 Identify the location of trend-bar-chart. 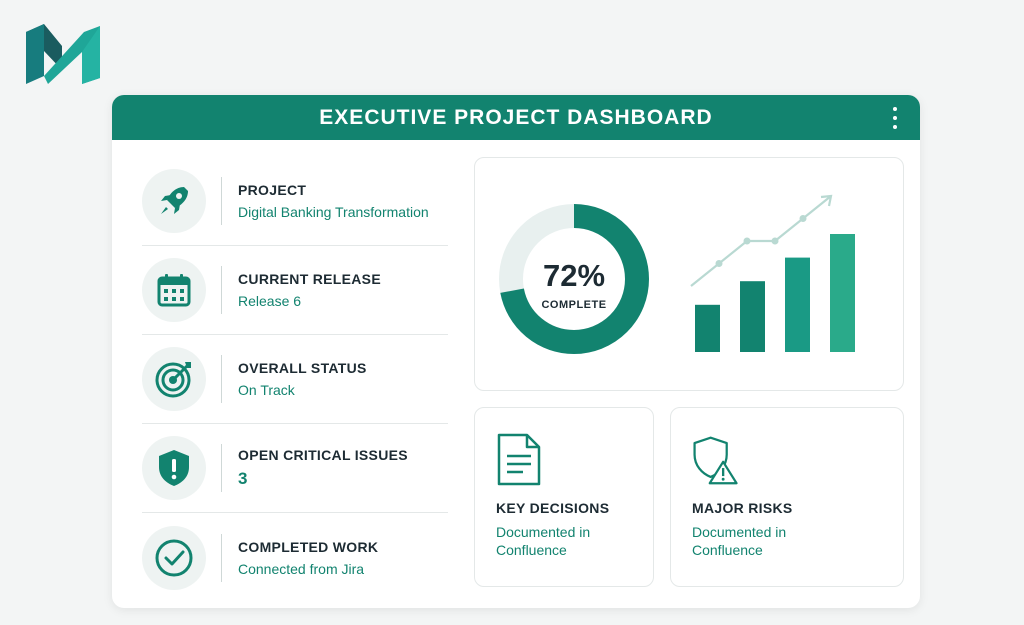
(772, 273).